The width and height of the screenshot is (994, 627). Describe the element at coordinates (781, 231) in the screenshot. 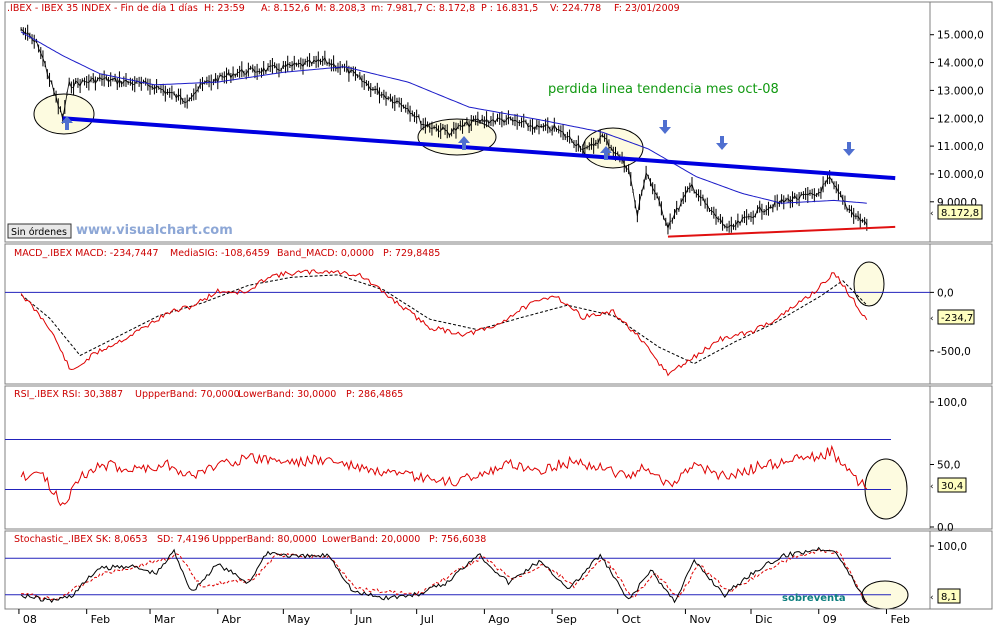

I see `support-line` at that location.